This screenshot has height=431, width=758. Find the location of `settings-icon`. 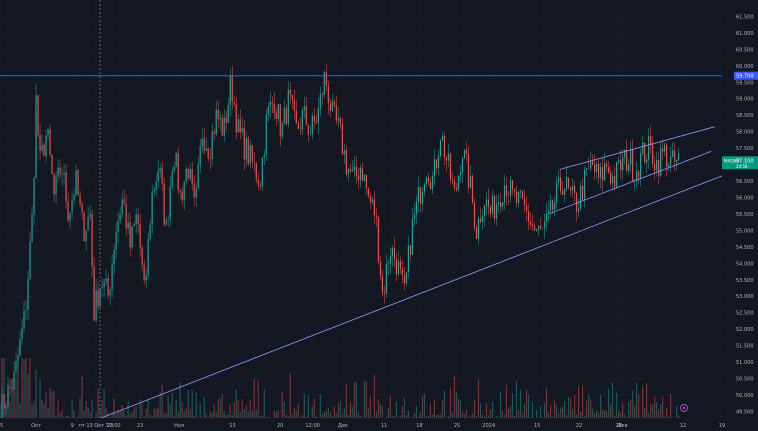

settings-icon is located at coordinates (684, 408).